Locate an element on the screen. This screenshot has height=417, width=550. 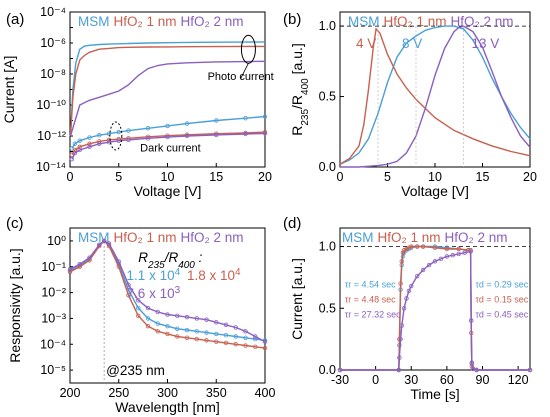
ratio-value: 7.6 x 10³ is located at coordinates (154, 293).